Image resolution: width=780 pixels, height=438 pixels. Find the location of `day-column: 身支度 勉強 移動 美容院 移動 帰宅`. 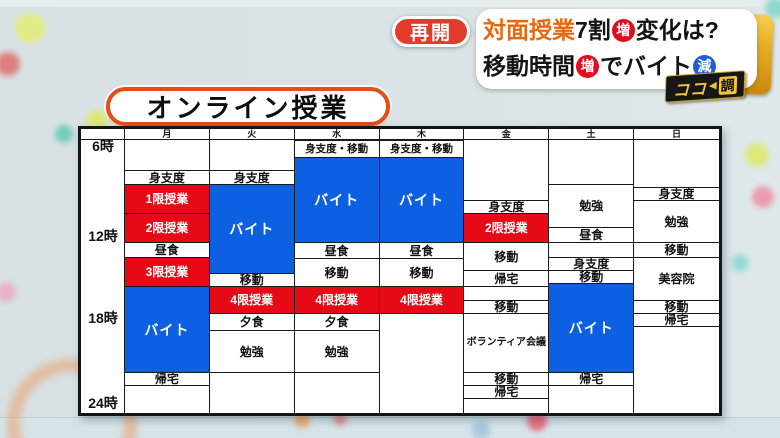

day-column: 身支度 勉強 移動 美容院 移動 帰宅 is located at coordinates (676, 276).